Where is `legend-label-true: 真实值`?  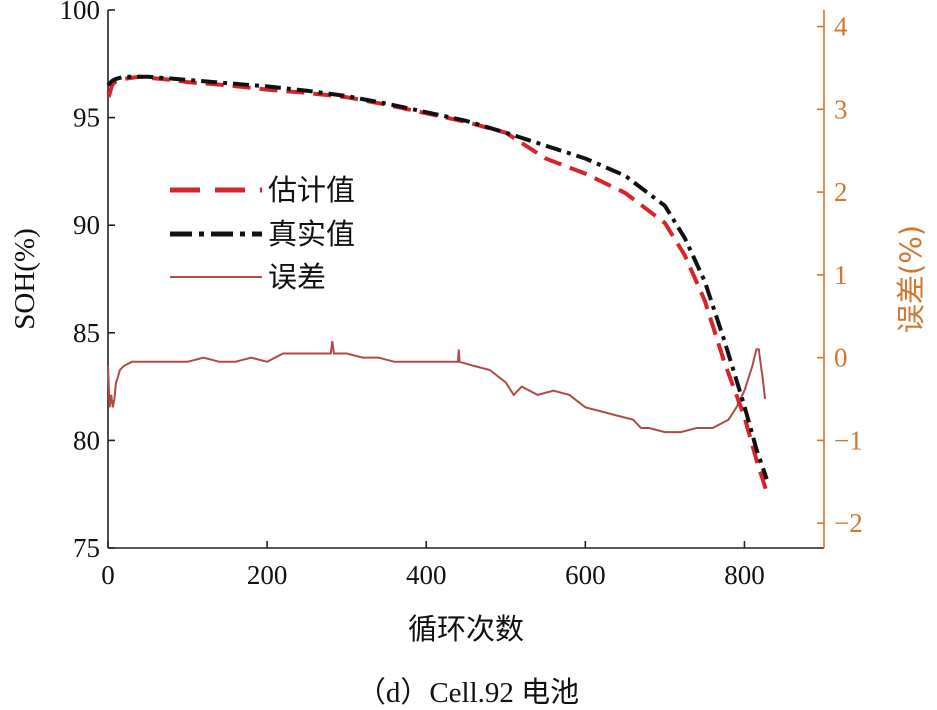 legend-label-true: 真实值 is located at coordinates (311, 234).